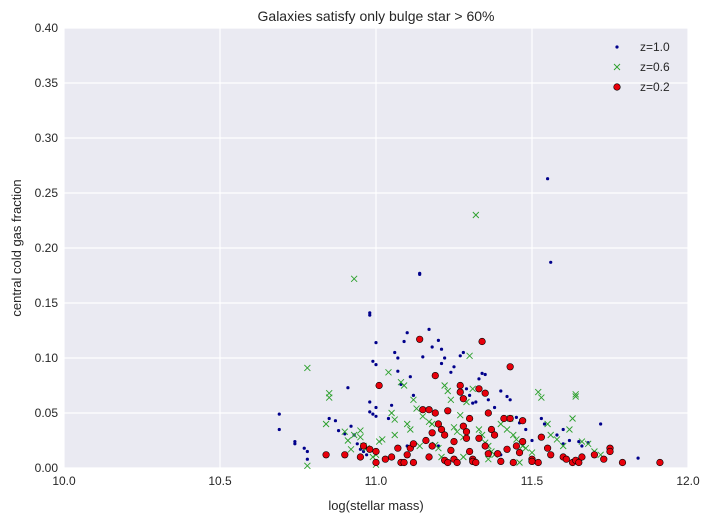  What do you see at coordinates (617, 87) in the screenshot?
I see `legend-marker-z02` at bounding box center [617, 87].